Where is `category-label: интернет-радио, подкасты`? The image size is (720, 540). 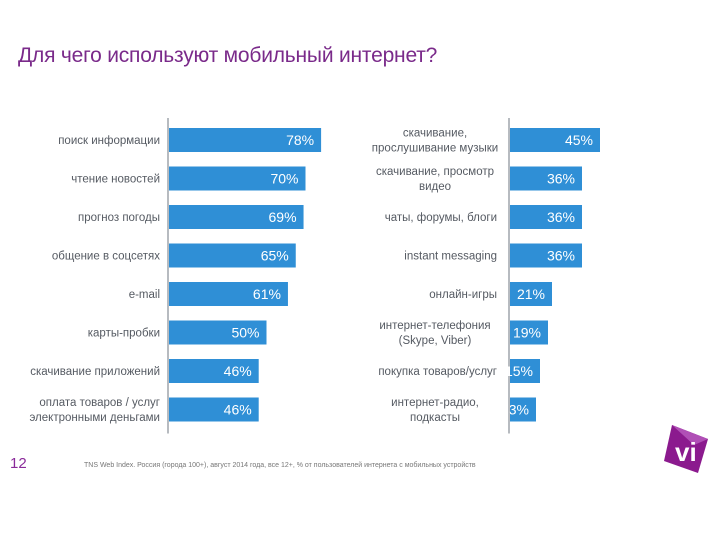
category-label: интернет-радио, подкасты is located at coordinates (435, 410).